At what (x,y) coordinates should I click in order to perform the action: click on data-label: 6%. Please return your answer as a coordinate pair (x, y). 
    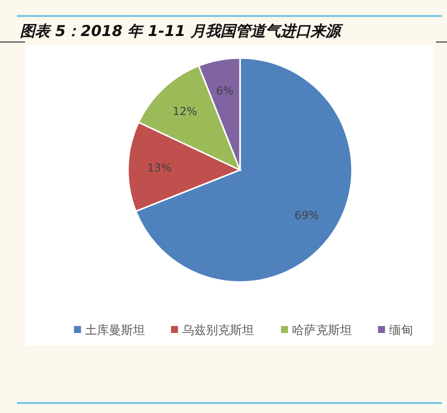
    Looking at the image, I should click on (225, 91).